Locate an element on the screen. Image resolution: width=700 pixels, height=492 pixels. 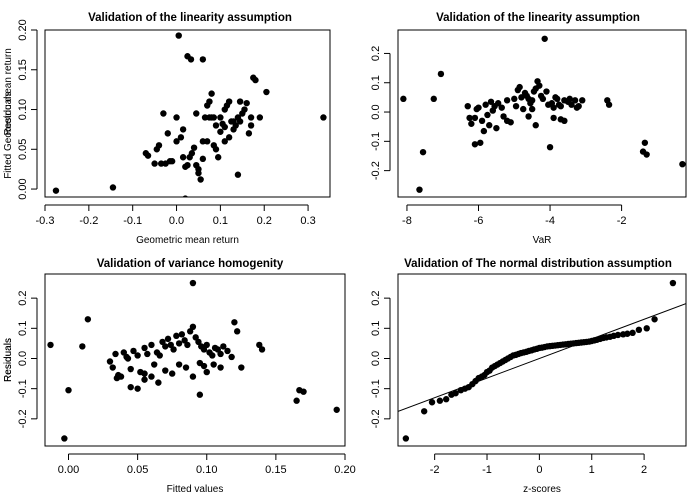
chart-4-x-tick-label: 2 is located at coordinates (644, 470).